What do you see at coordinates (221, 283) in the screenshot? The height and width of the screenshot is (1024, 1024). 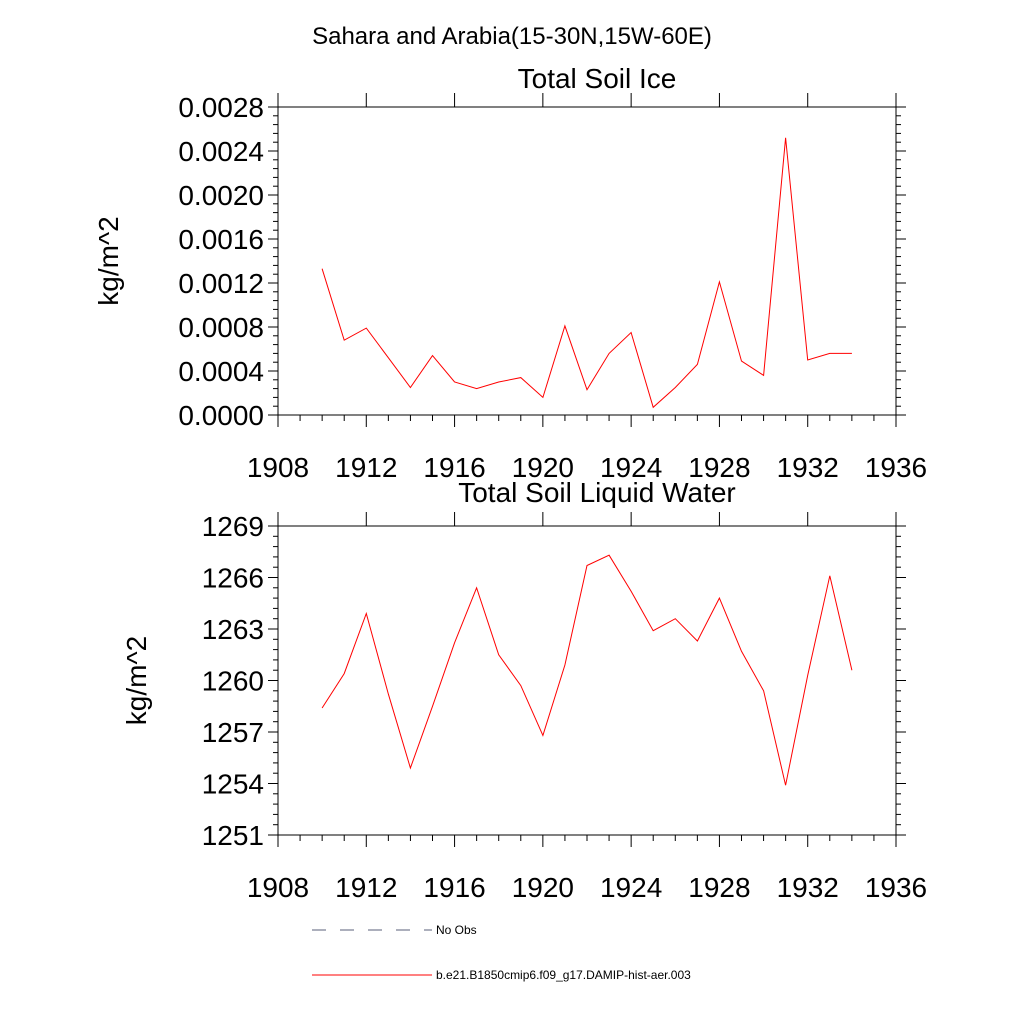 I see `y-tick-label: 0.0012` at bounding box center [221, 283].